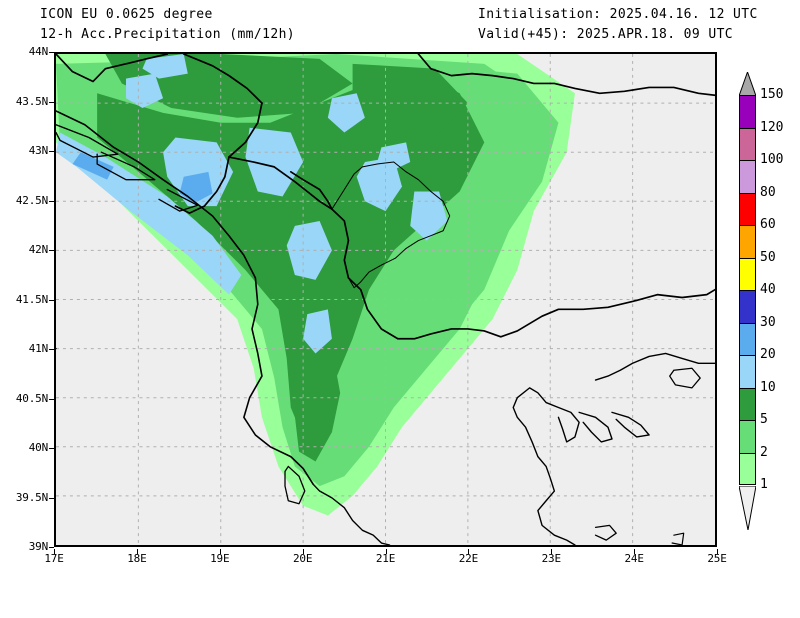 This screenshot has width=800, height=618. Describe the element at coordinates (768, 289) in the screenshot. I see `colorbar-tick-label: 40` at that location.